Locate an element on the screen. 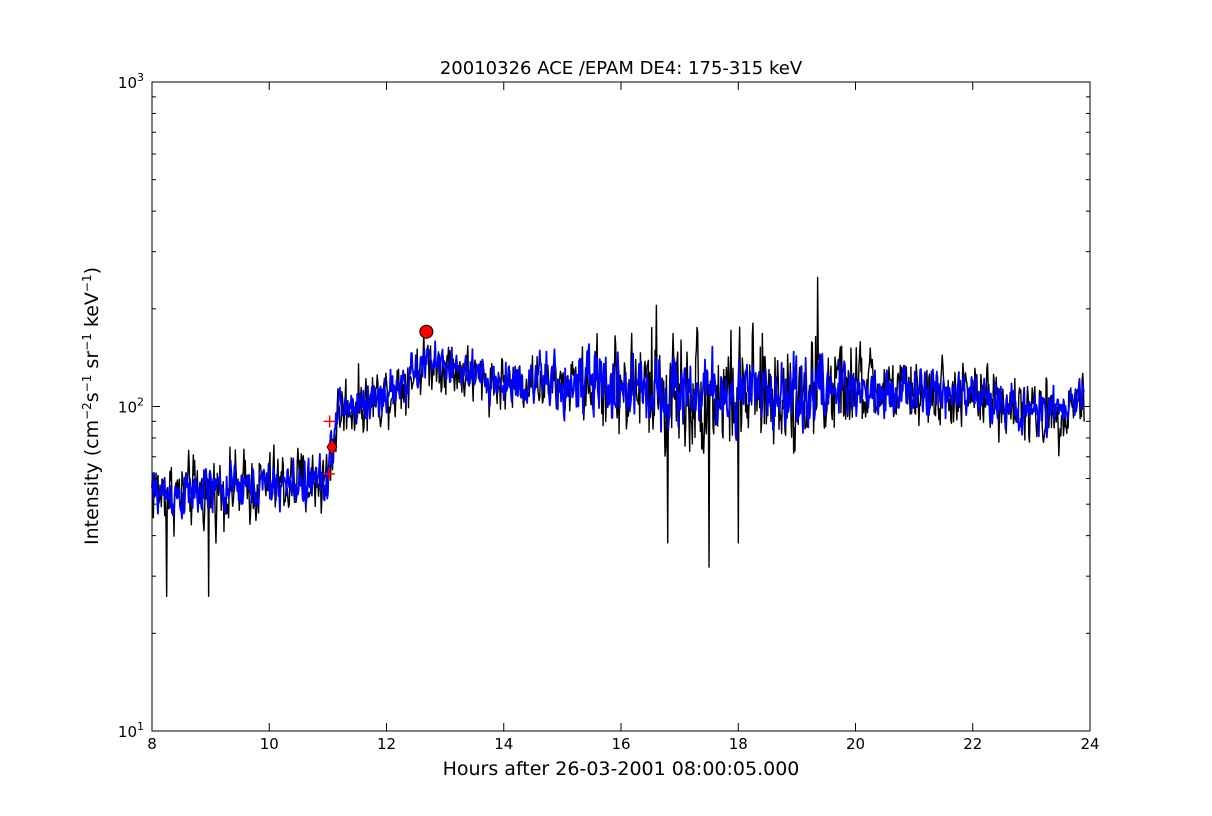  y-tick-label: 10¹ is located at coordinates (131, 730).